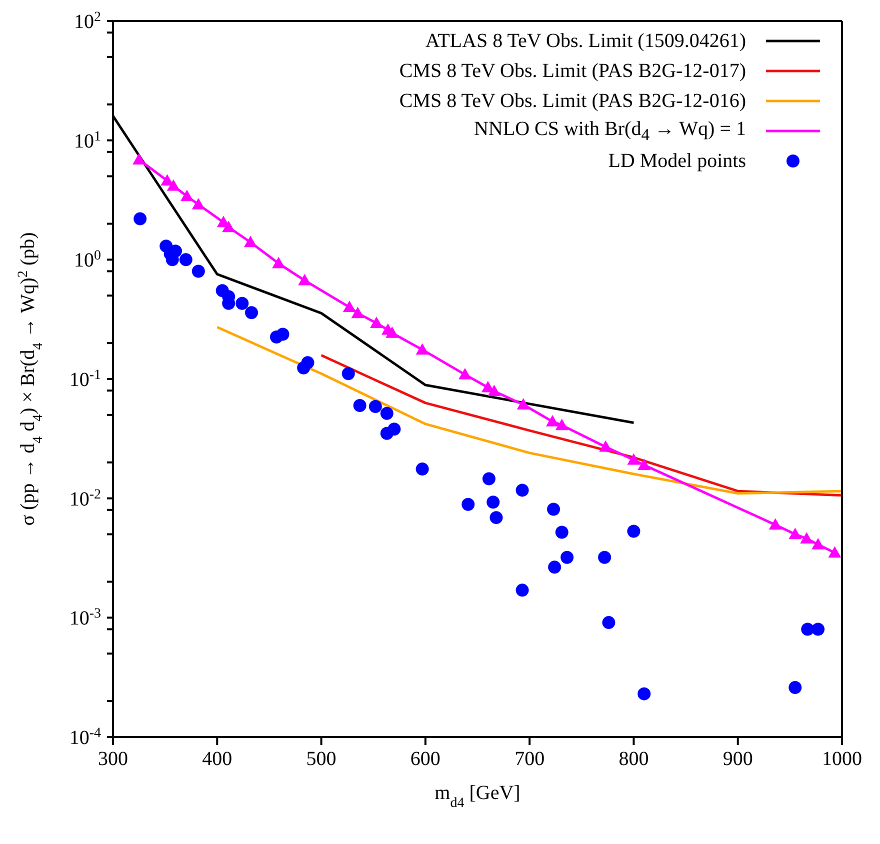 The width and height of the screenshot is (880, 844). I want to click on legend-label: LD Model points, so click(677, 161).